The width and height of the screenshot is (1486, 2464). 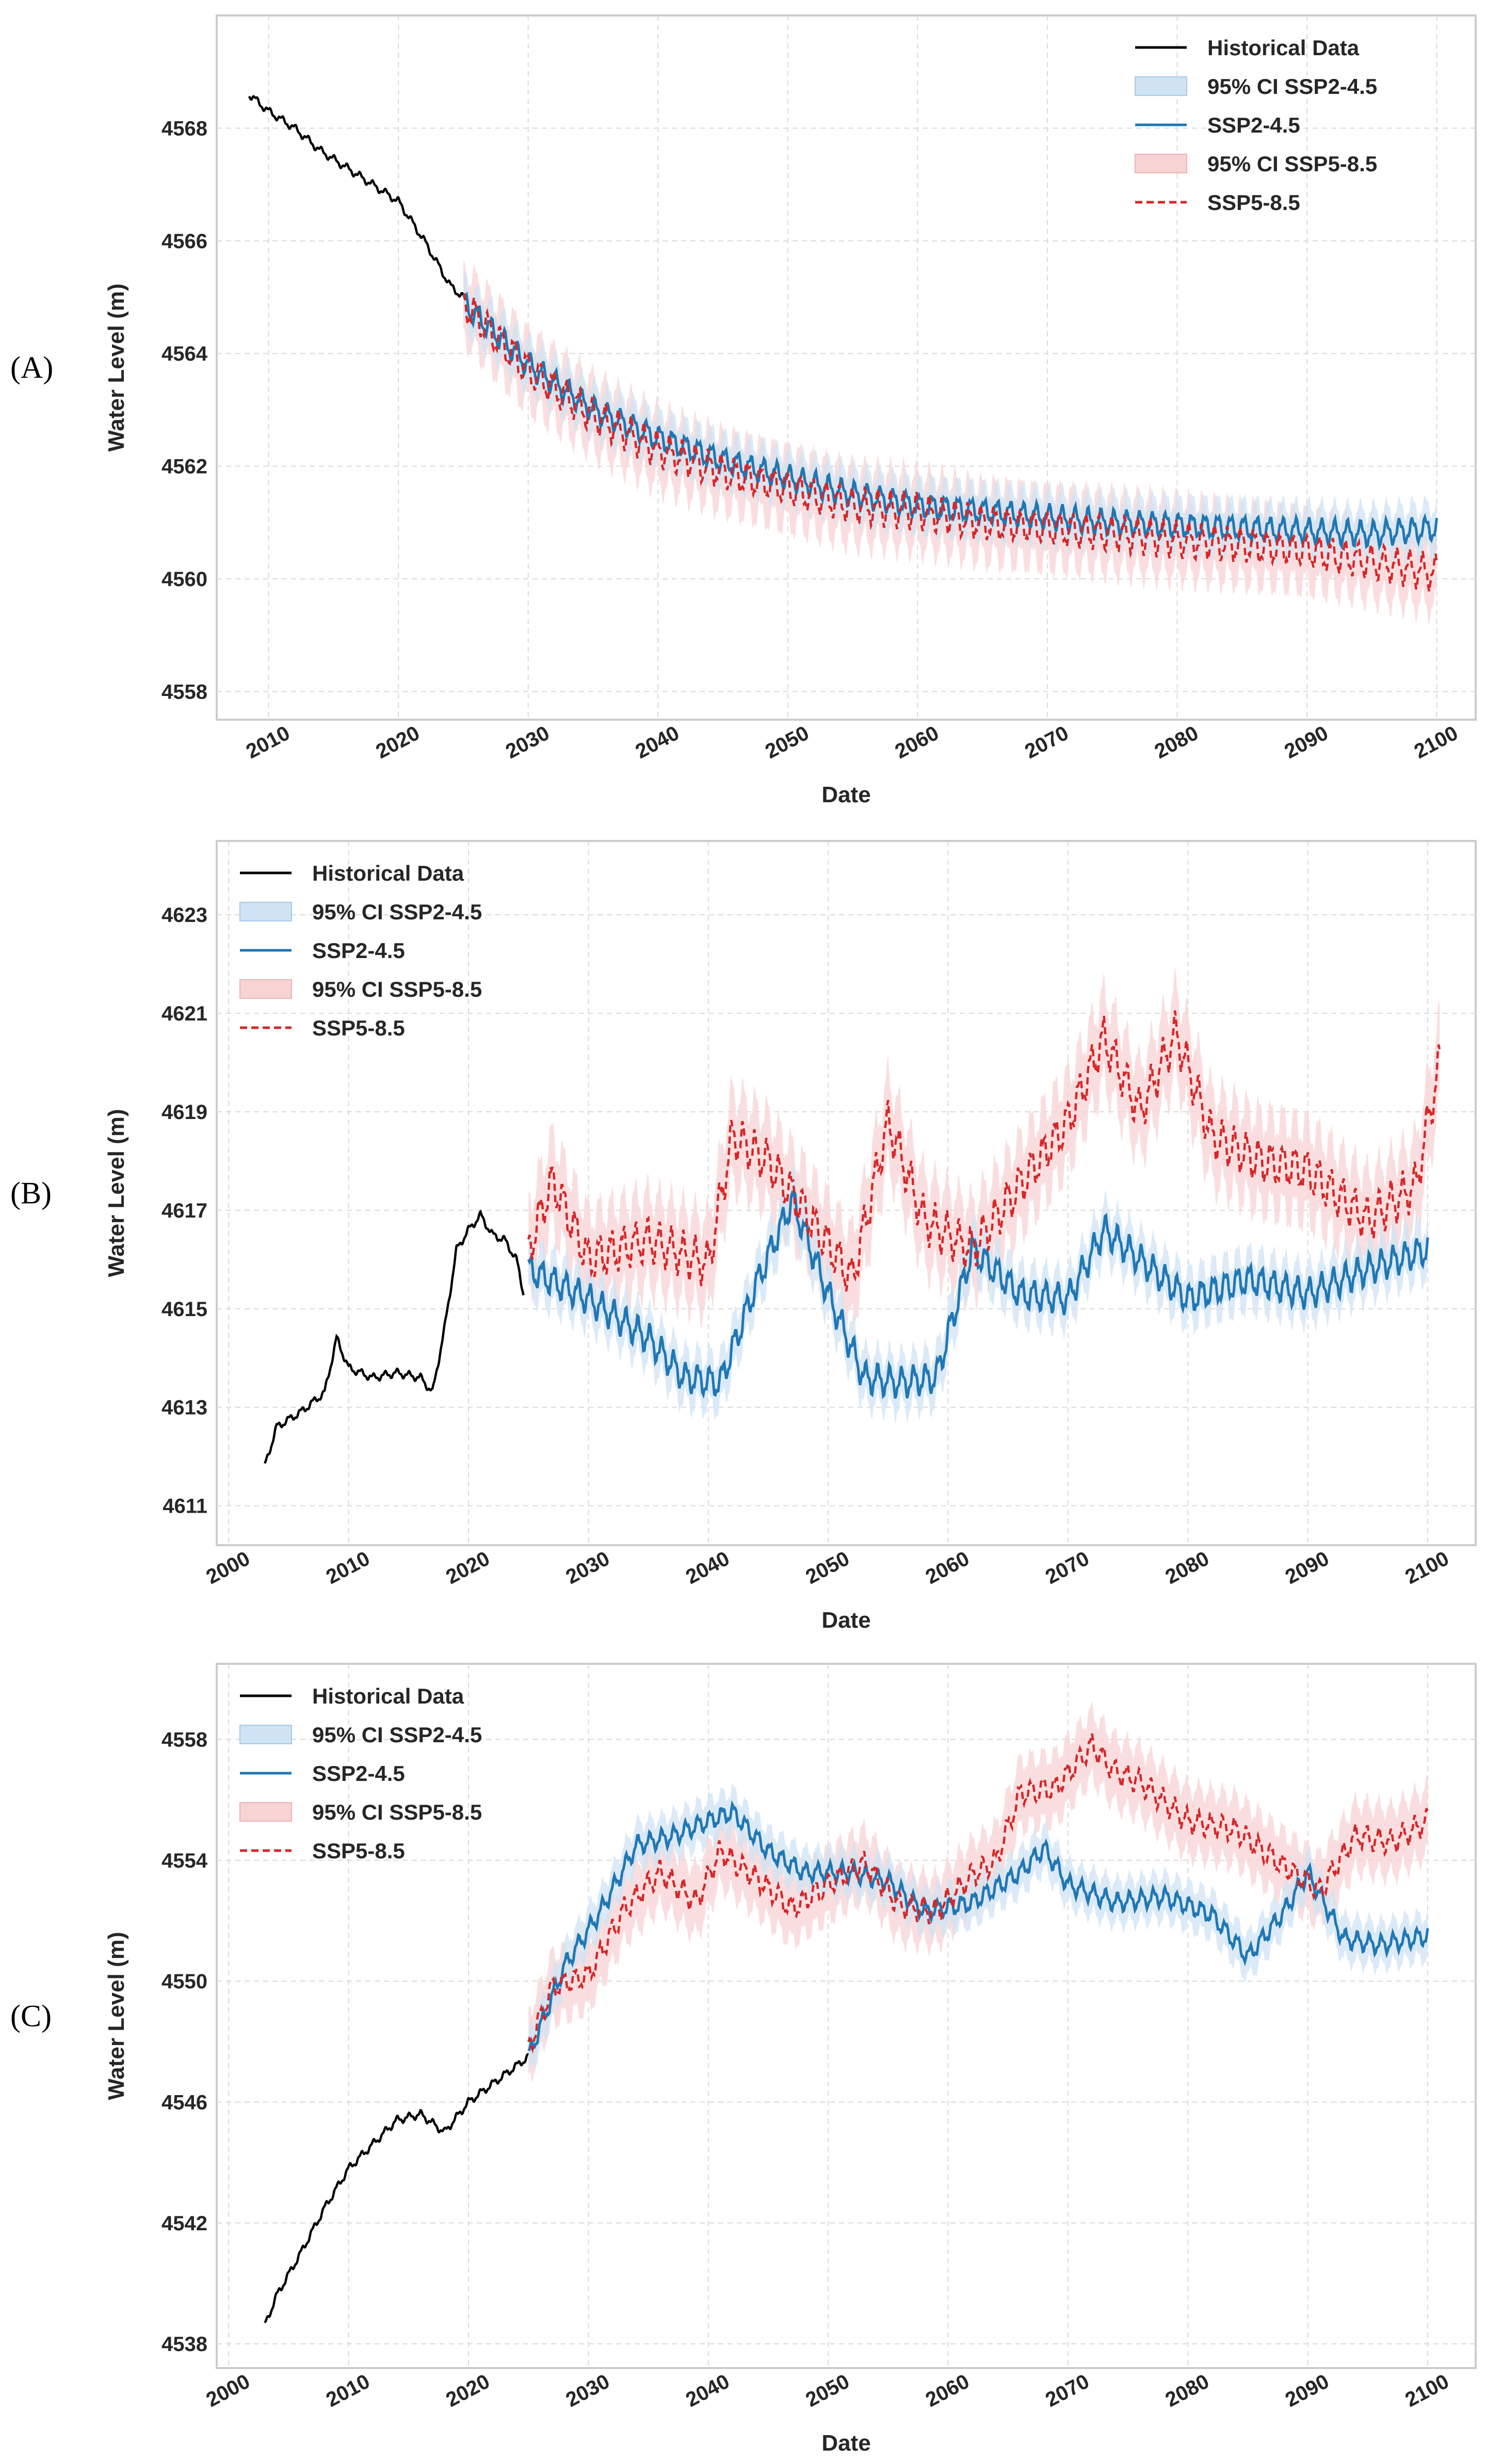 What do you see at coordinates (31, 2016) in the screenshot?
I see `panel-label: (C)` at bounding box center [31, 2016].